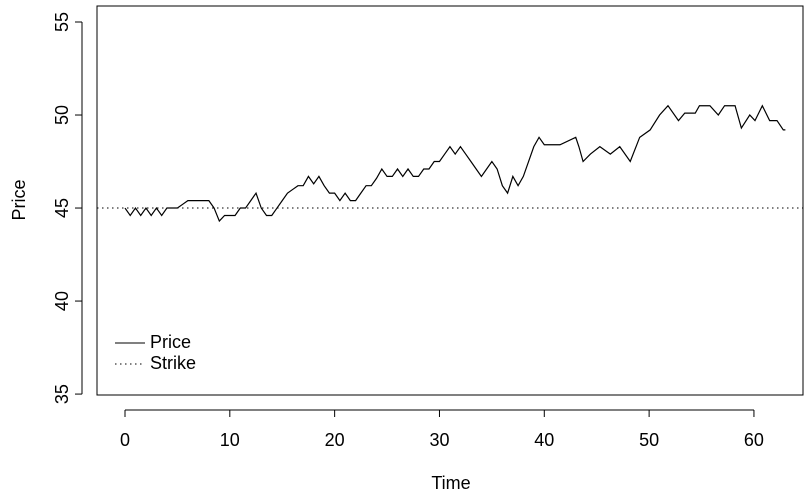  I want to click on y-axis-label: Price, so click(19, 199).